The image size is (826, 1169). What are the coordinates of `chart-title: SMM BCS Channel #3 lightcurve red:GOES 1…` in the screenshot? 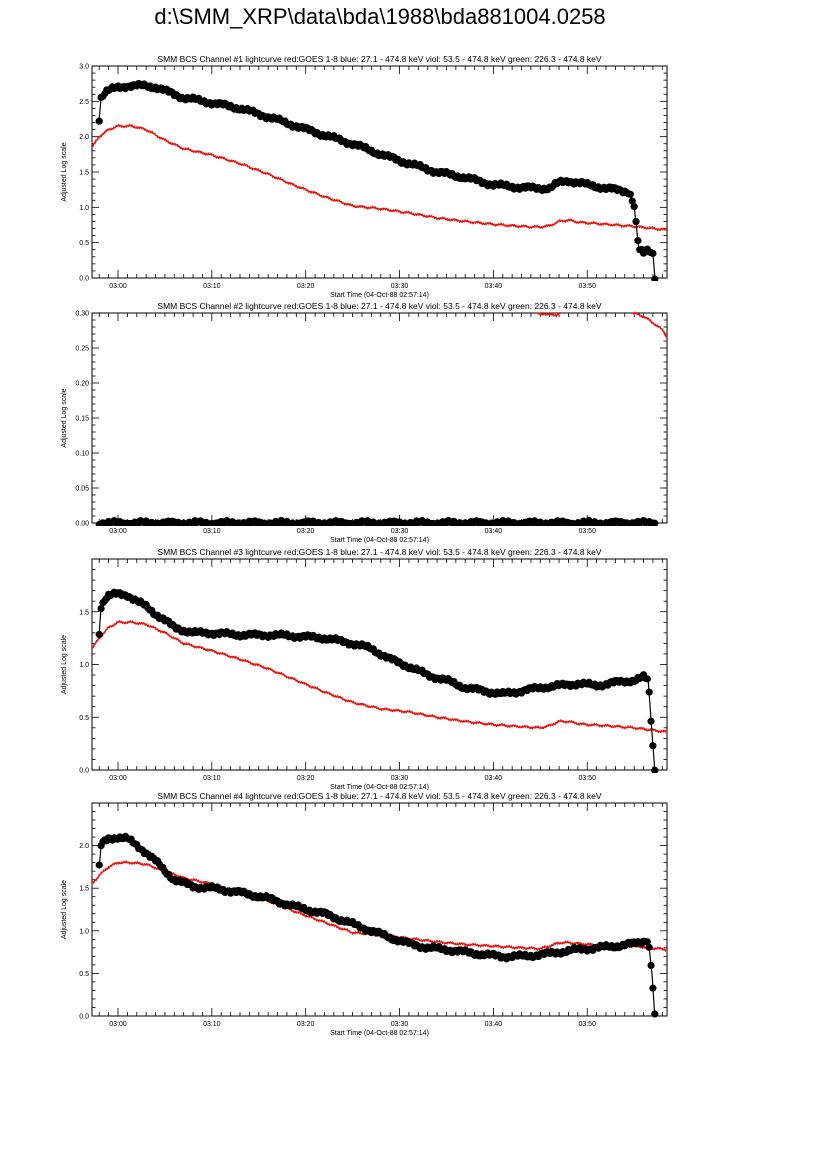 It's located at (379, 552).